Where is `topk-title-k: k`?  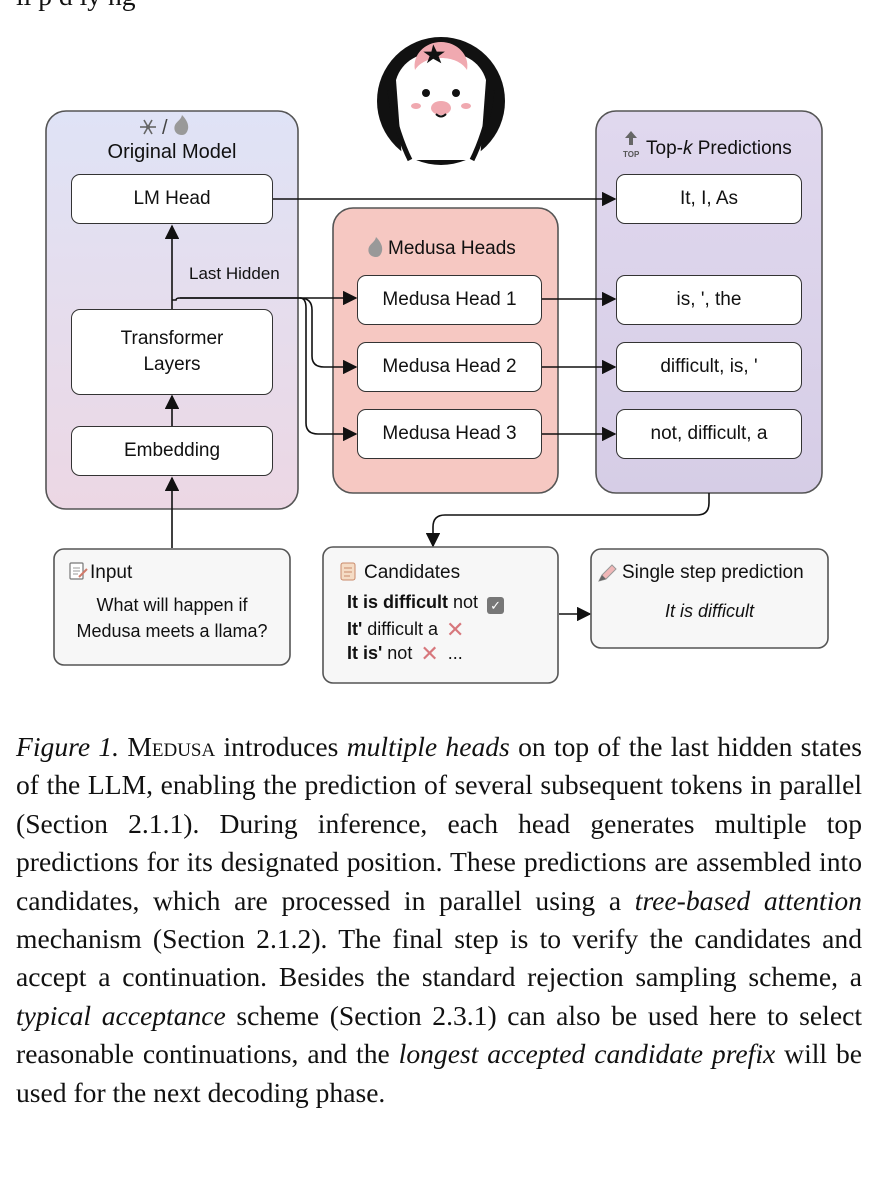 topk-title-k: k is located at coordinates (687, 148).